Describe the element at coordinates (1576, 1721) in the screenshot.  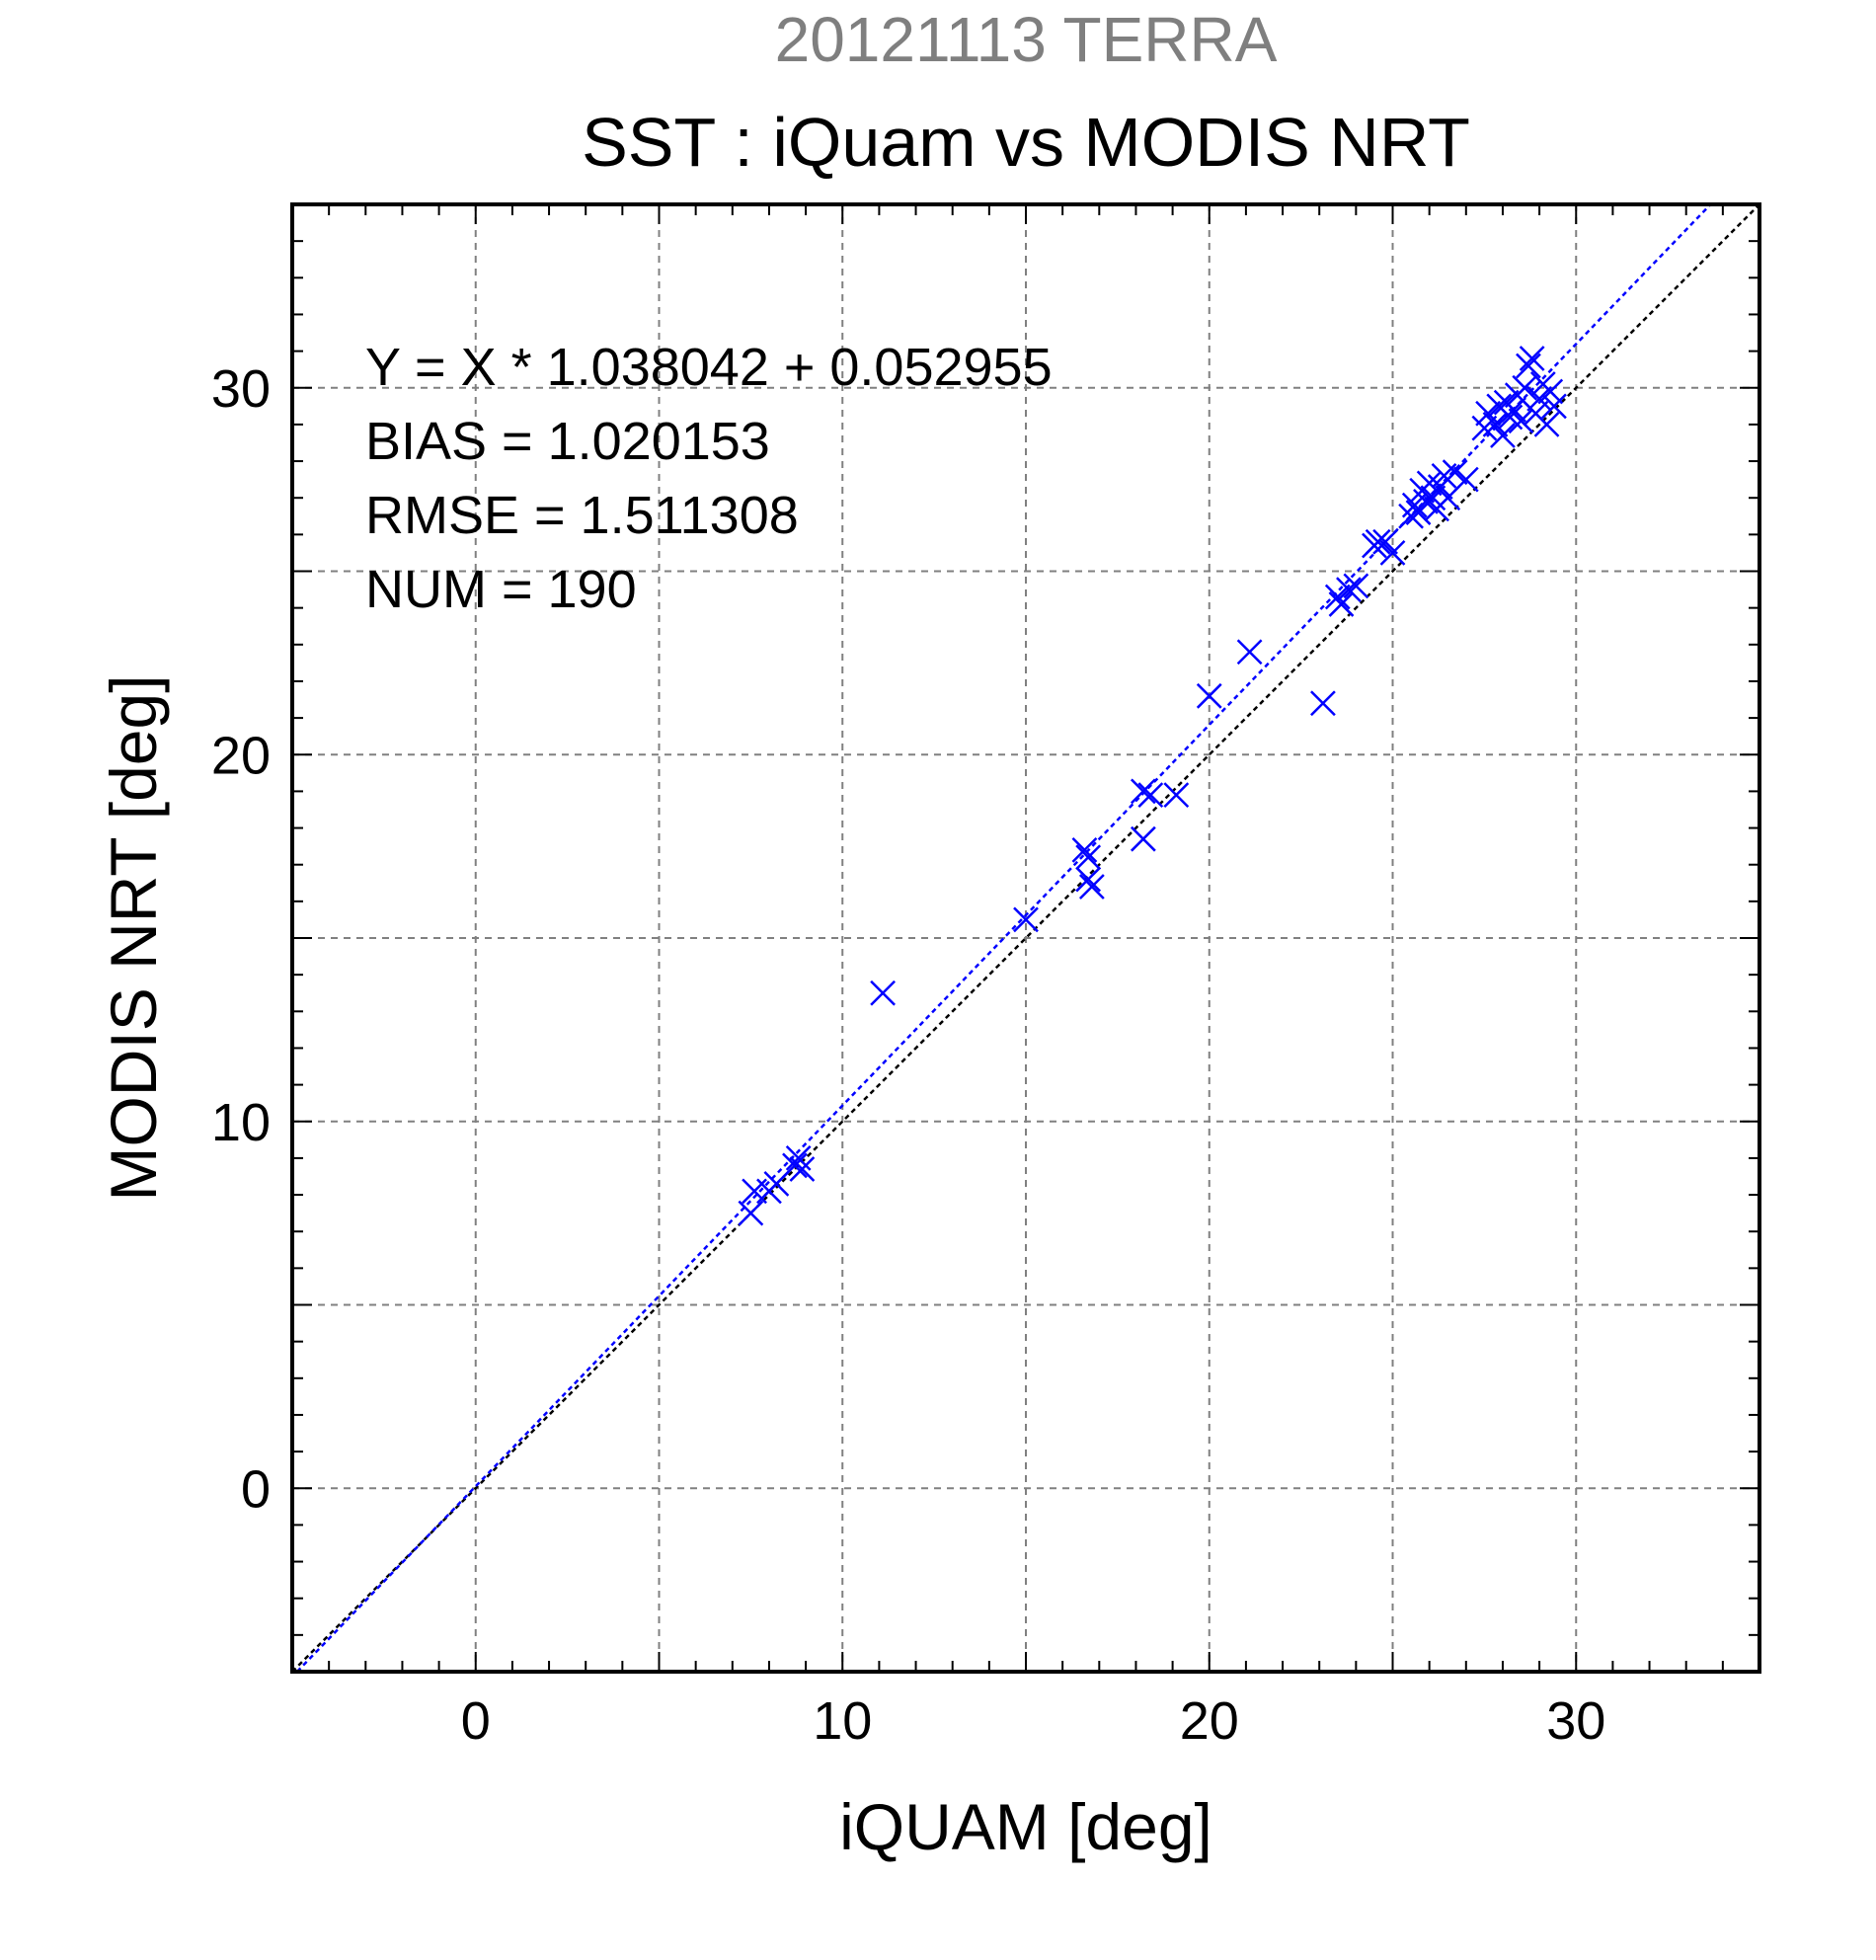
I see `x-tick-label: 30` at that location.